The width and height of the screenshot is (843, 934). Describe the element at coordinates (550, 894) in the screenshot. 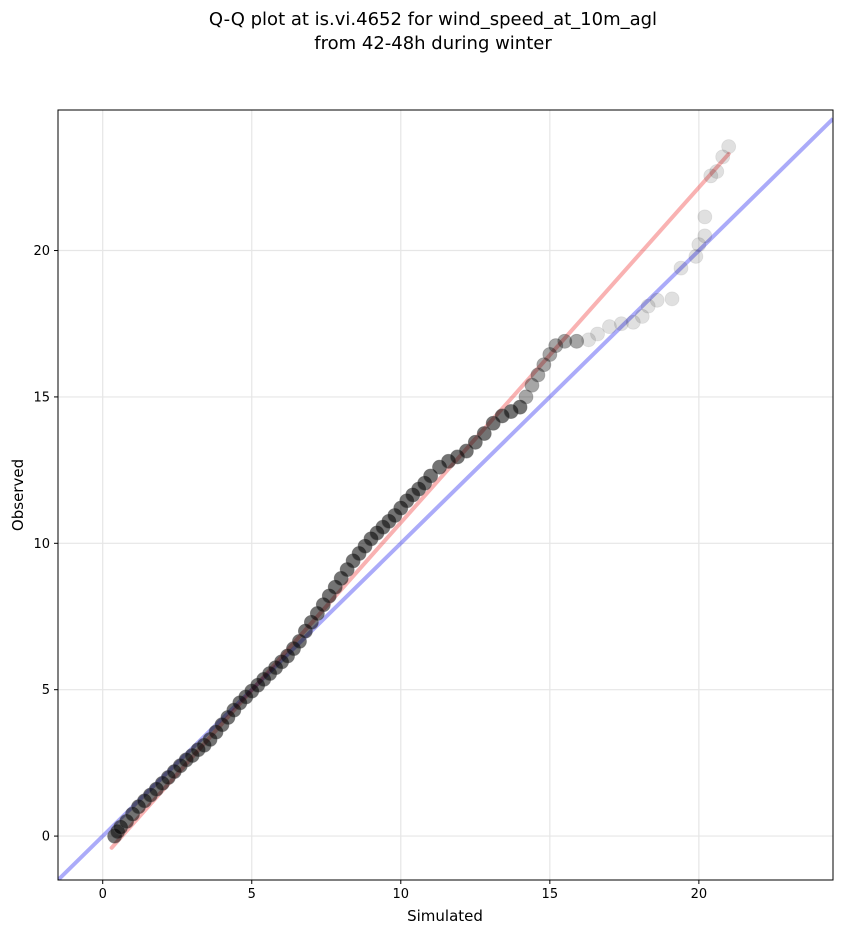

I see `x-tick-label: 15` at that location.